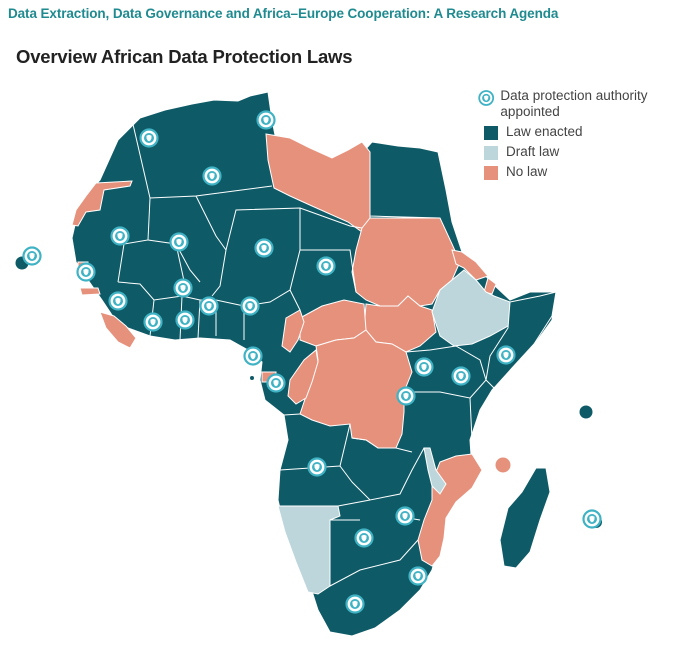 The width and height of the screenshot is (676, 649). I want to click on legend-item-law: Law enacted, so click(575, 132).